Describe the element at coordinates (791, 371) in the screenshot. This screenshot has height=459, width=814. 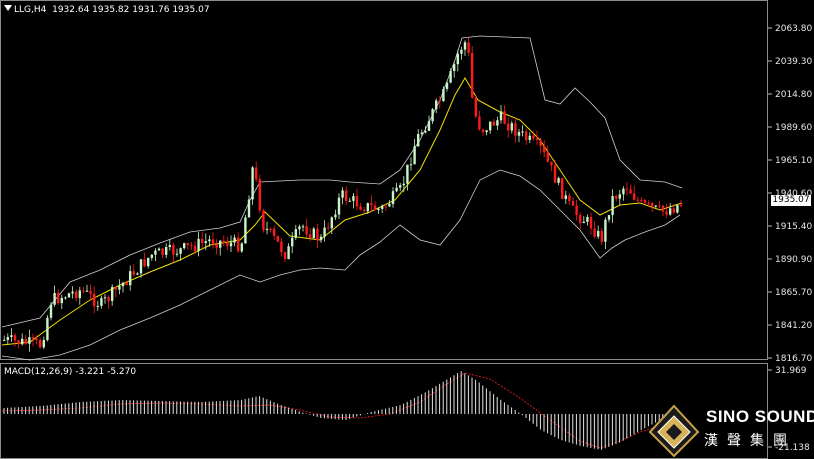
I see `macd-axis-label: 31.969` at that location.